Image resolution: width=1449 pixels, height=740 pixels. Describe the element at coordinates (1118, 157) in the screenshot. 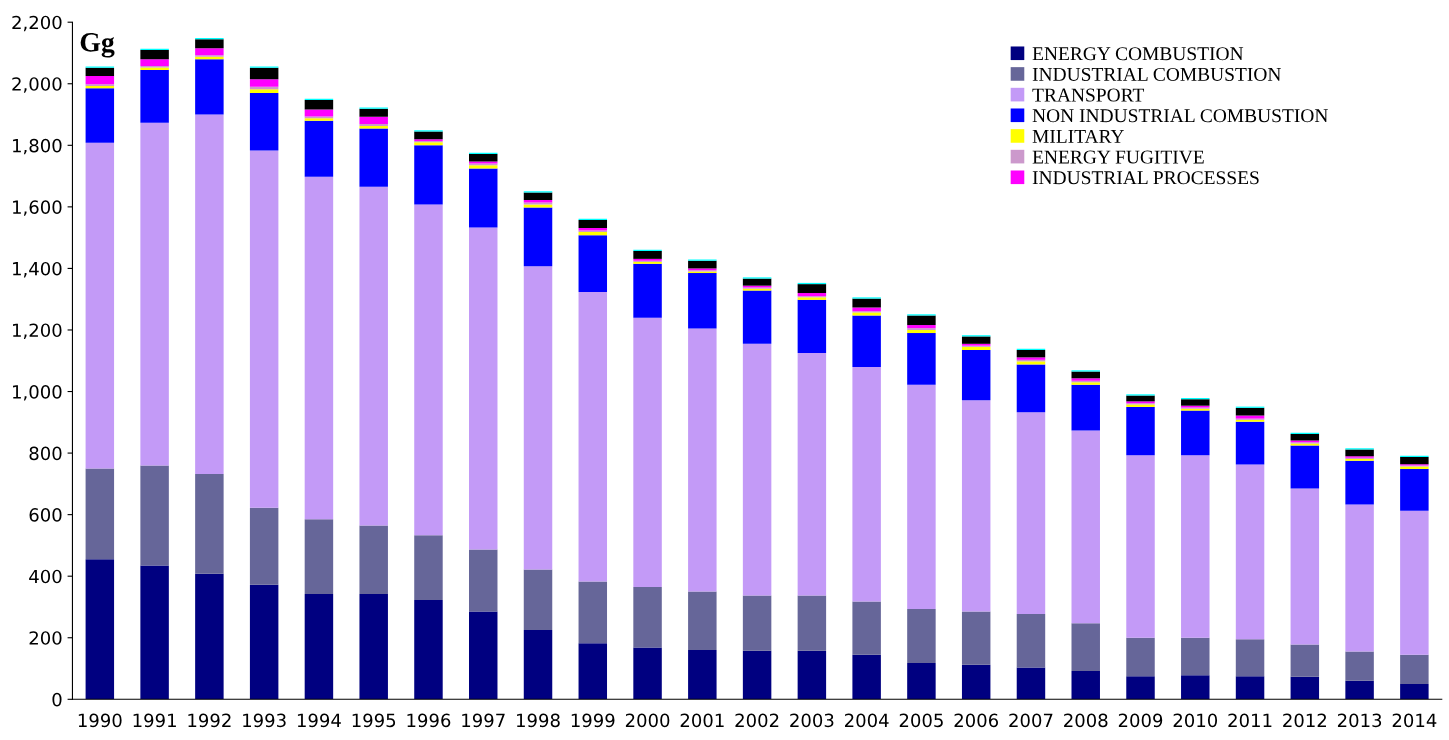

I see `legend-label: ENERGY FUGITIVE` at that location.